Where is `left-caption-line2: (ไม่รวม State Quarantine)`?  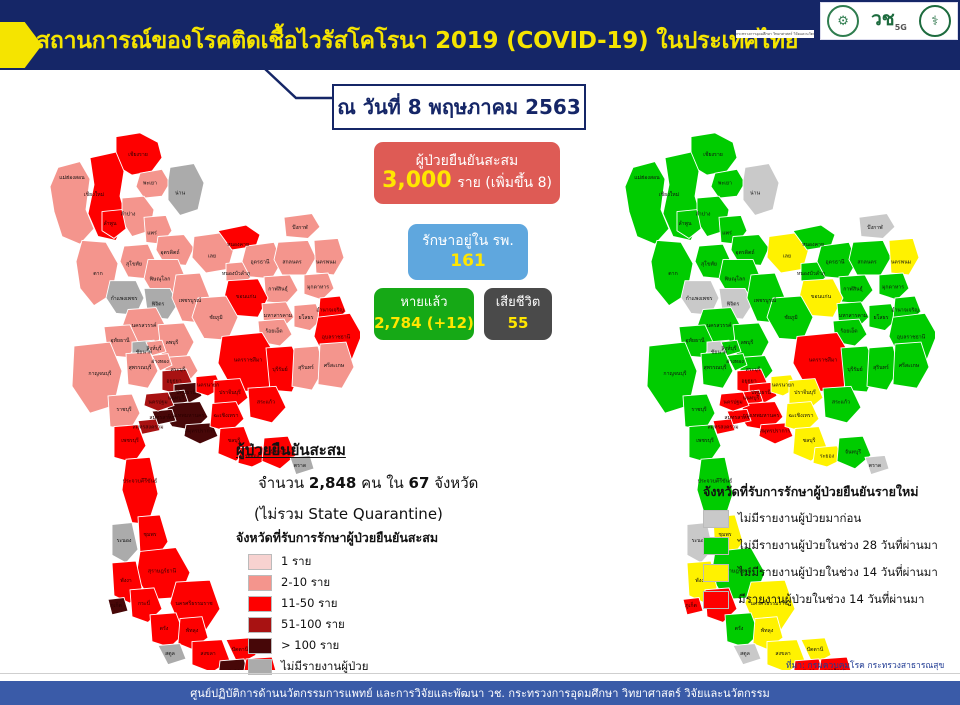 left-caption-line2: (ไม่รวม State Quarantine) is located at coordinates (348, 514).